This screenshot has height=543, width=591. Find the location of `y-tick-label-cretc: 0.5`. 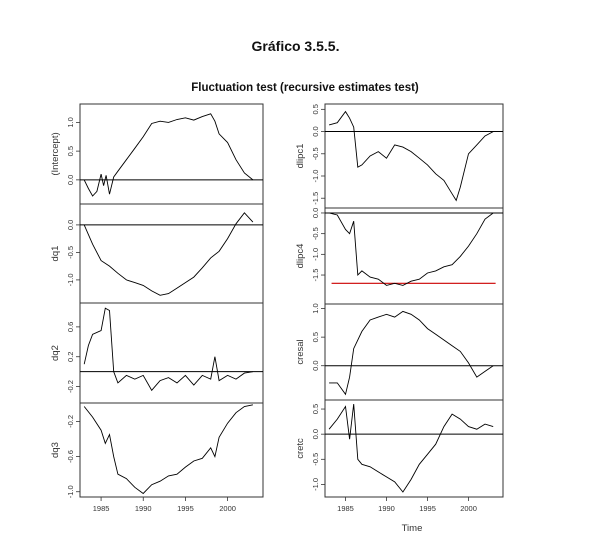

y-tick-label-cretc: 0.5 is located at coordinates (315, 409).